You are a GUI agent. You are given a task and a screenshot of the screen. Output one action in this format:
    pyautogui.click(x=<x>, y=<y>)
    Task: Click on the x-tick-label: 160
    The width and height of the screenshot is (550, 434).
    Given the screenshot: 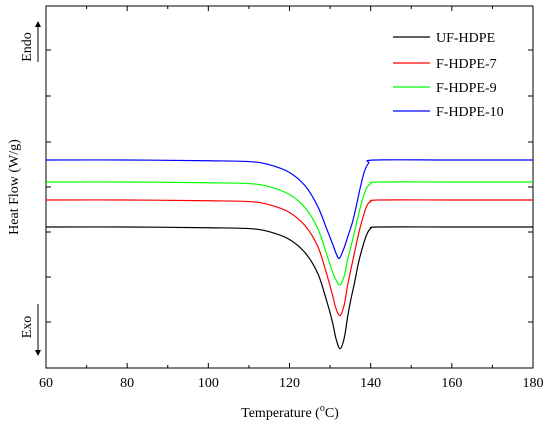 What is the action you would take?
    pyautogui.click(x=451, y=383)
    